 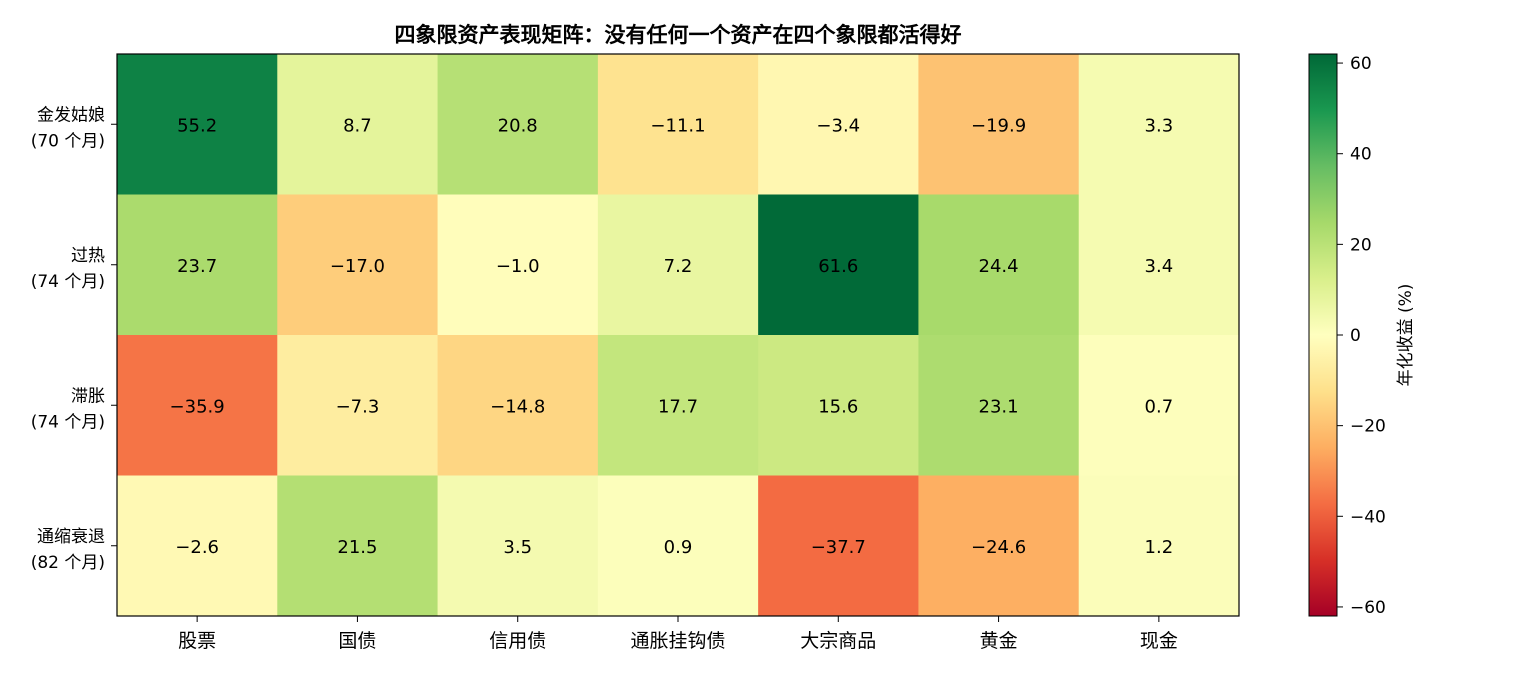 I want to click on cell-value-label: 23.1, so click(x=999, y=406).